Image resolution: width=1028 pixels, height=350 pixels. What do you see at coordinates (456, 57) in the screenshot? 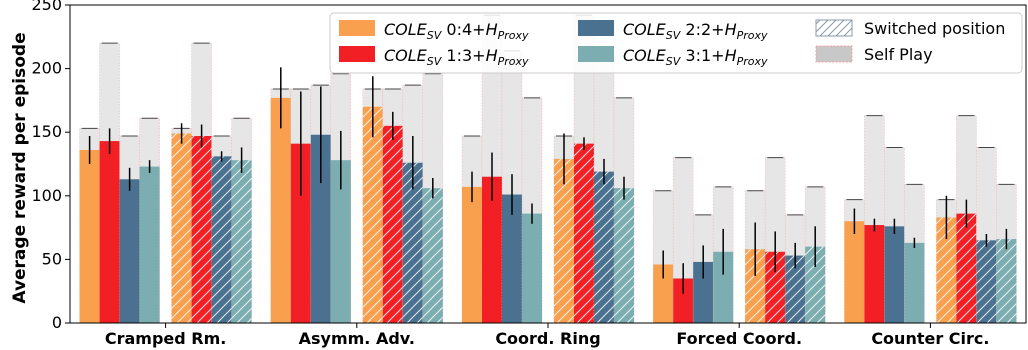
I see `legend-label: COLESV 1:3+HProxy` at bounding box center [456, 57].